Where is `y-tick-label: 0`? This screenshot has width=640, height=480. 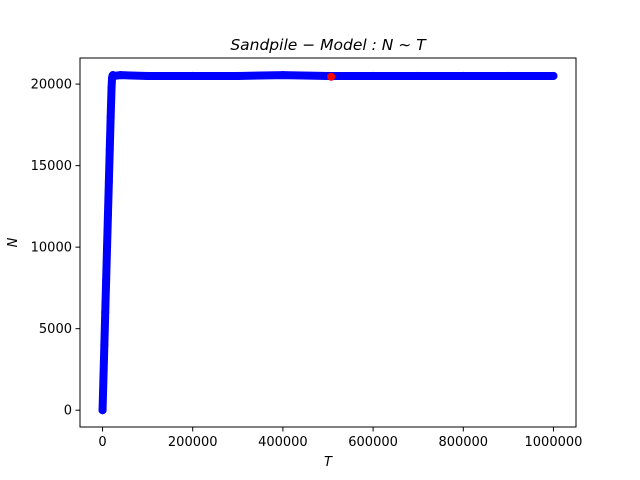
y-tick-label: 0 is located at coordinates (68, 411).